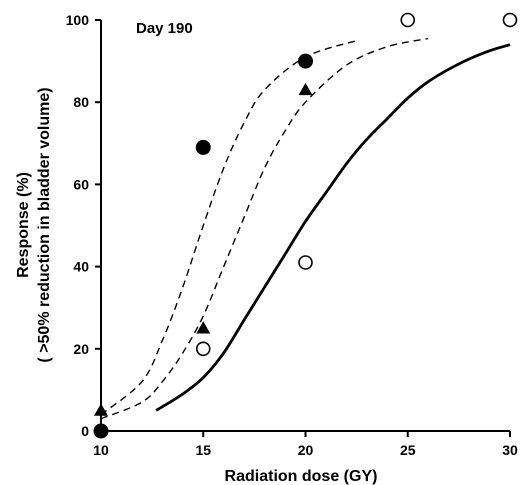 The height and width of the screenshot is (485, 522). I want to click on x-tick-label: 25, so click(408, 450).